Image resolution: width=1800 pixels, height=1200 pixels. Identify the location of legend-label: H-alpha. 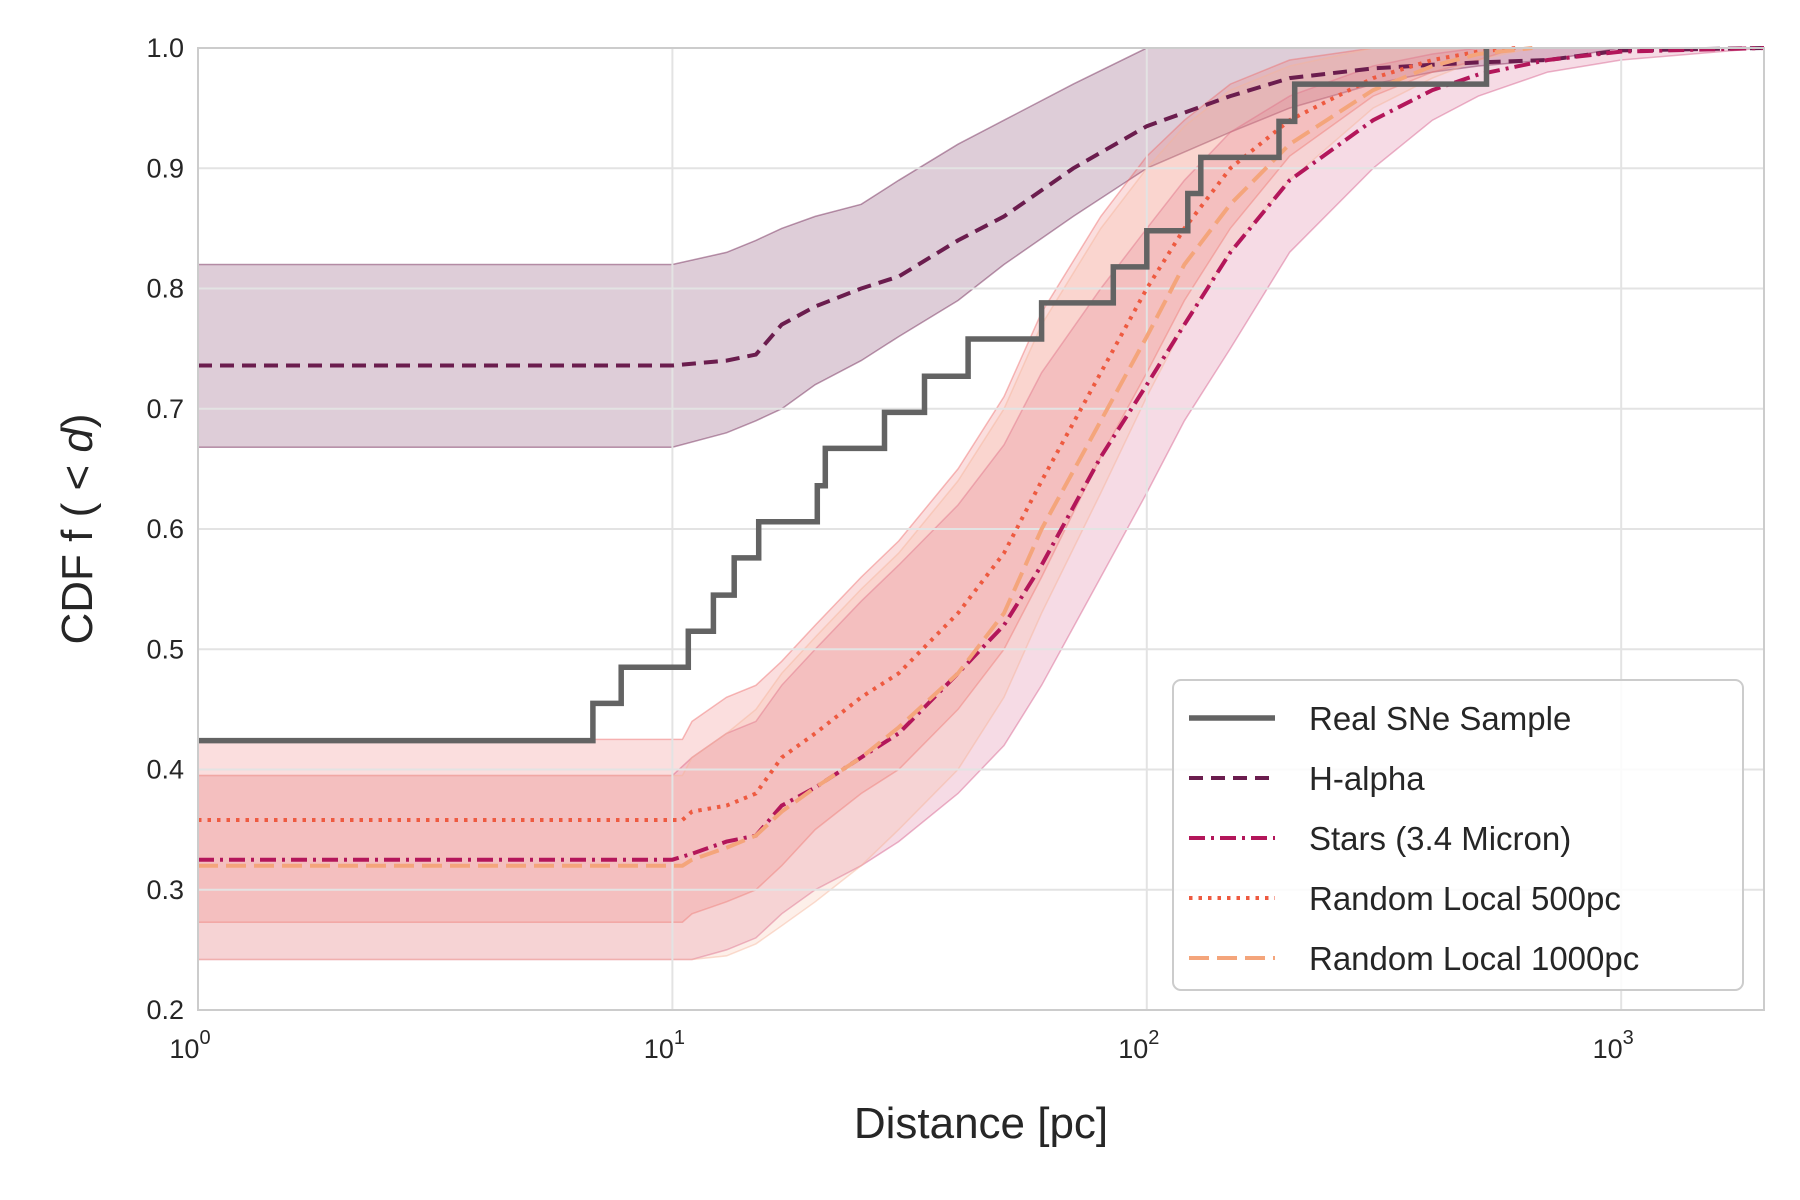
(1367, 778).